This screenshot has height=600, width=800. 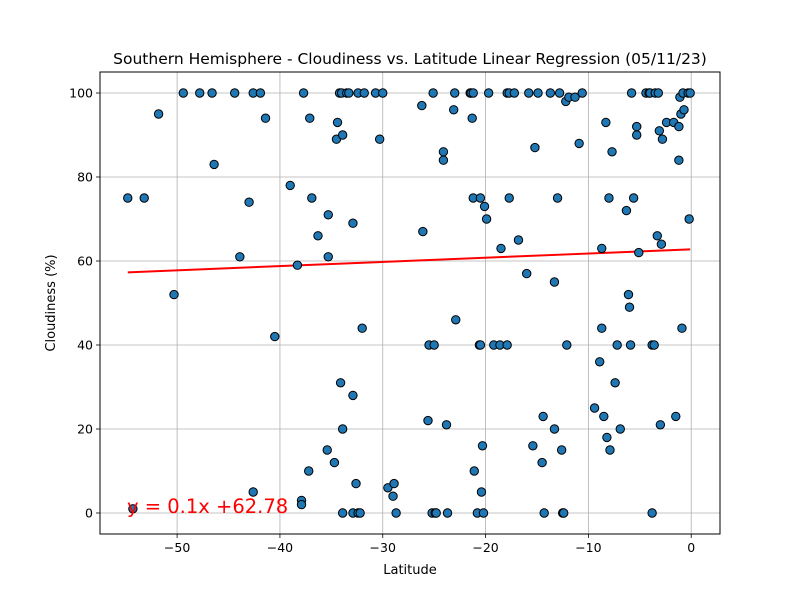 I want to click on y-tick-label: 40, so click(x=85, y=345).